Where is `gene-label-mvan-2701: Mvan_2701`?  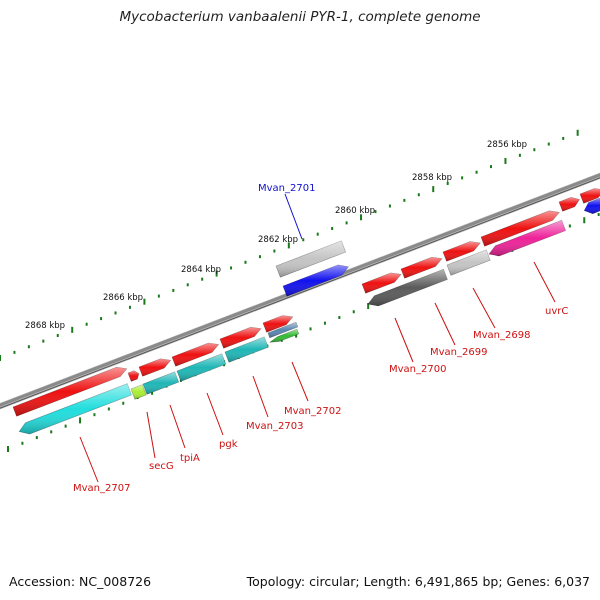
gene-label-mvan-2701: Mvan_2701 is located at coordinates (286, 188).